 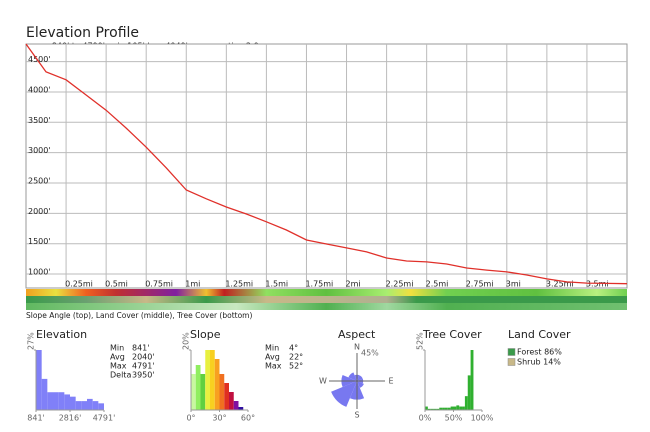 What do you see at coordinates (35, 418) in the screenshot?
I see `x-tick-label: 841'` at bounding box center [35, 418].